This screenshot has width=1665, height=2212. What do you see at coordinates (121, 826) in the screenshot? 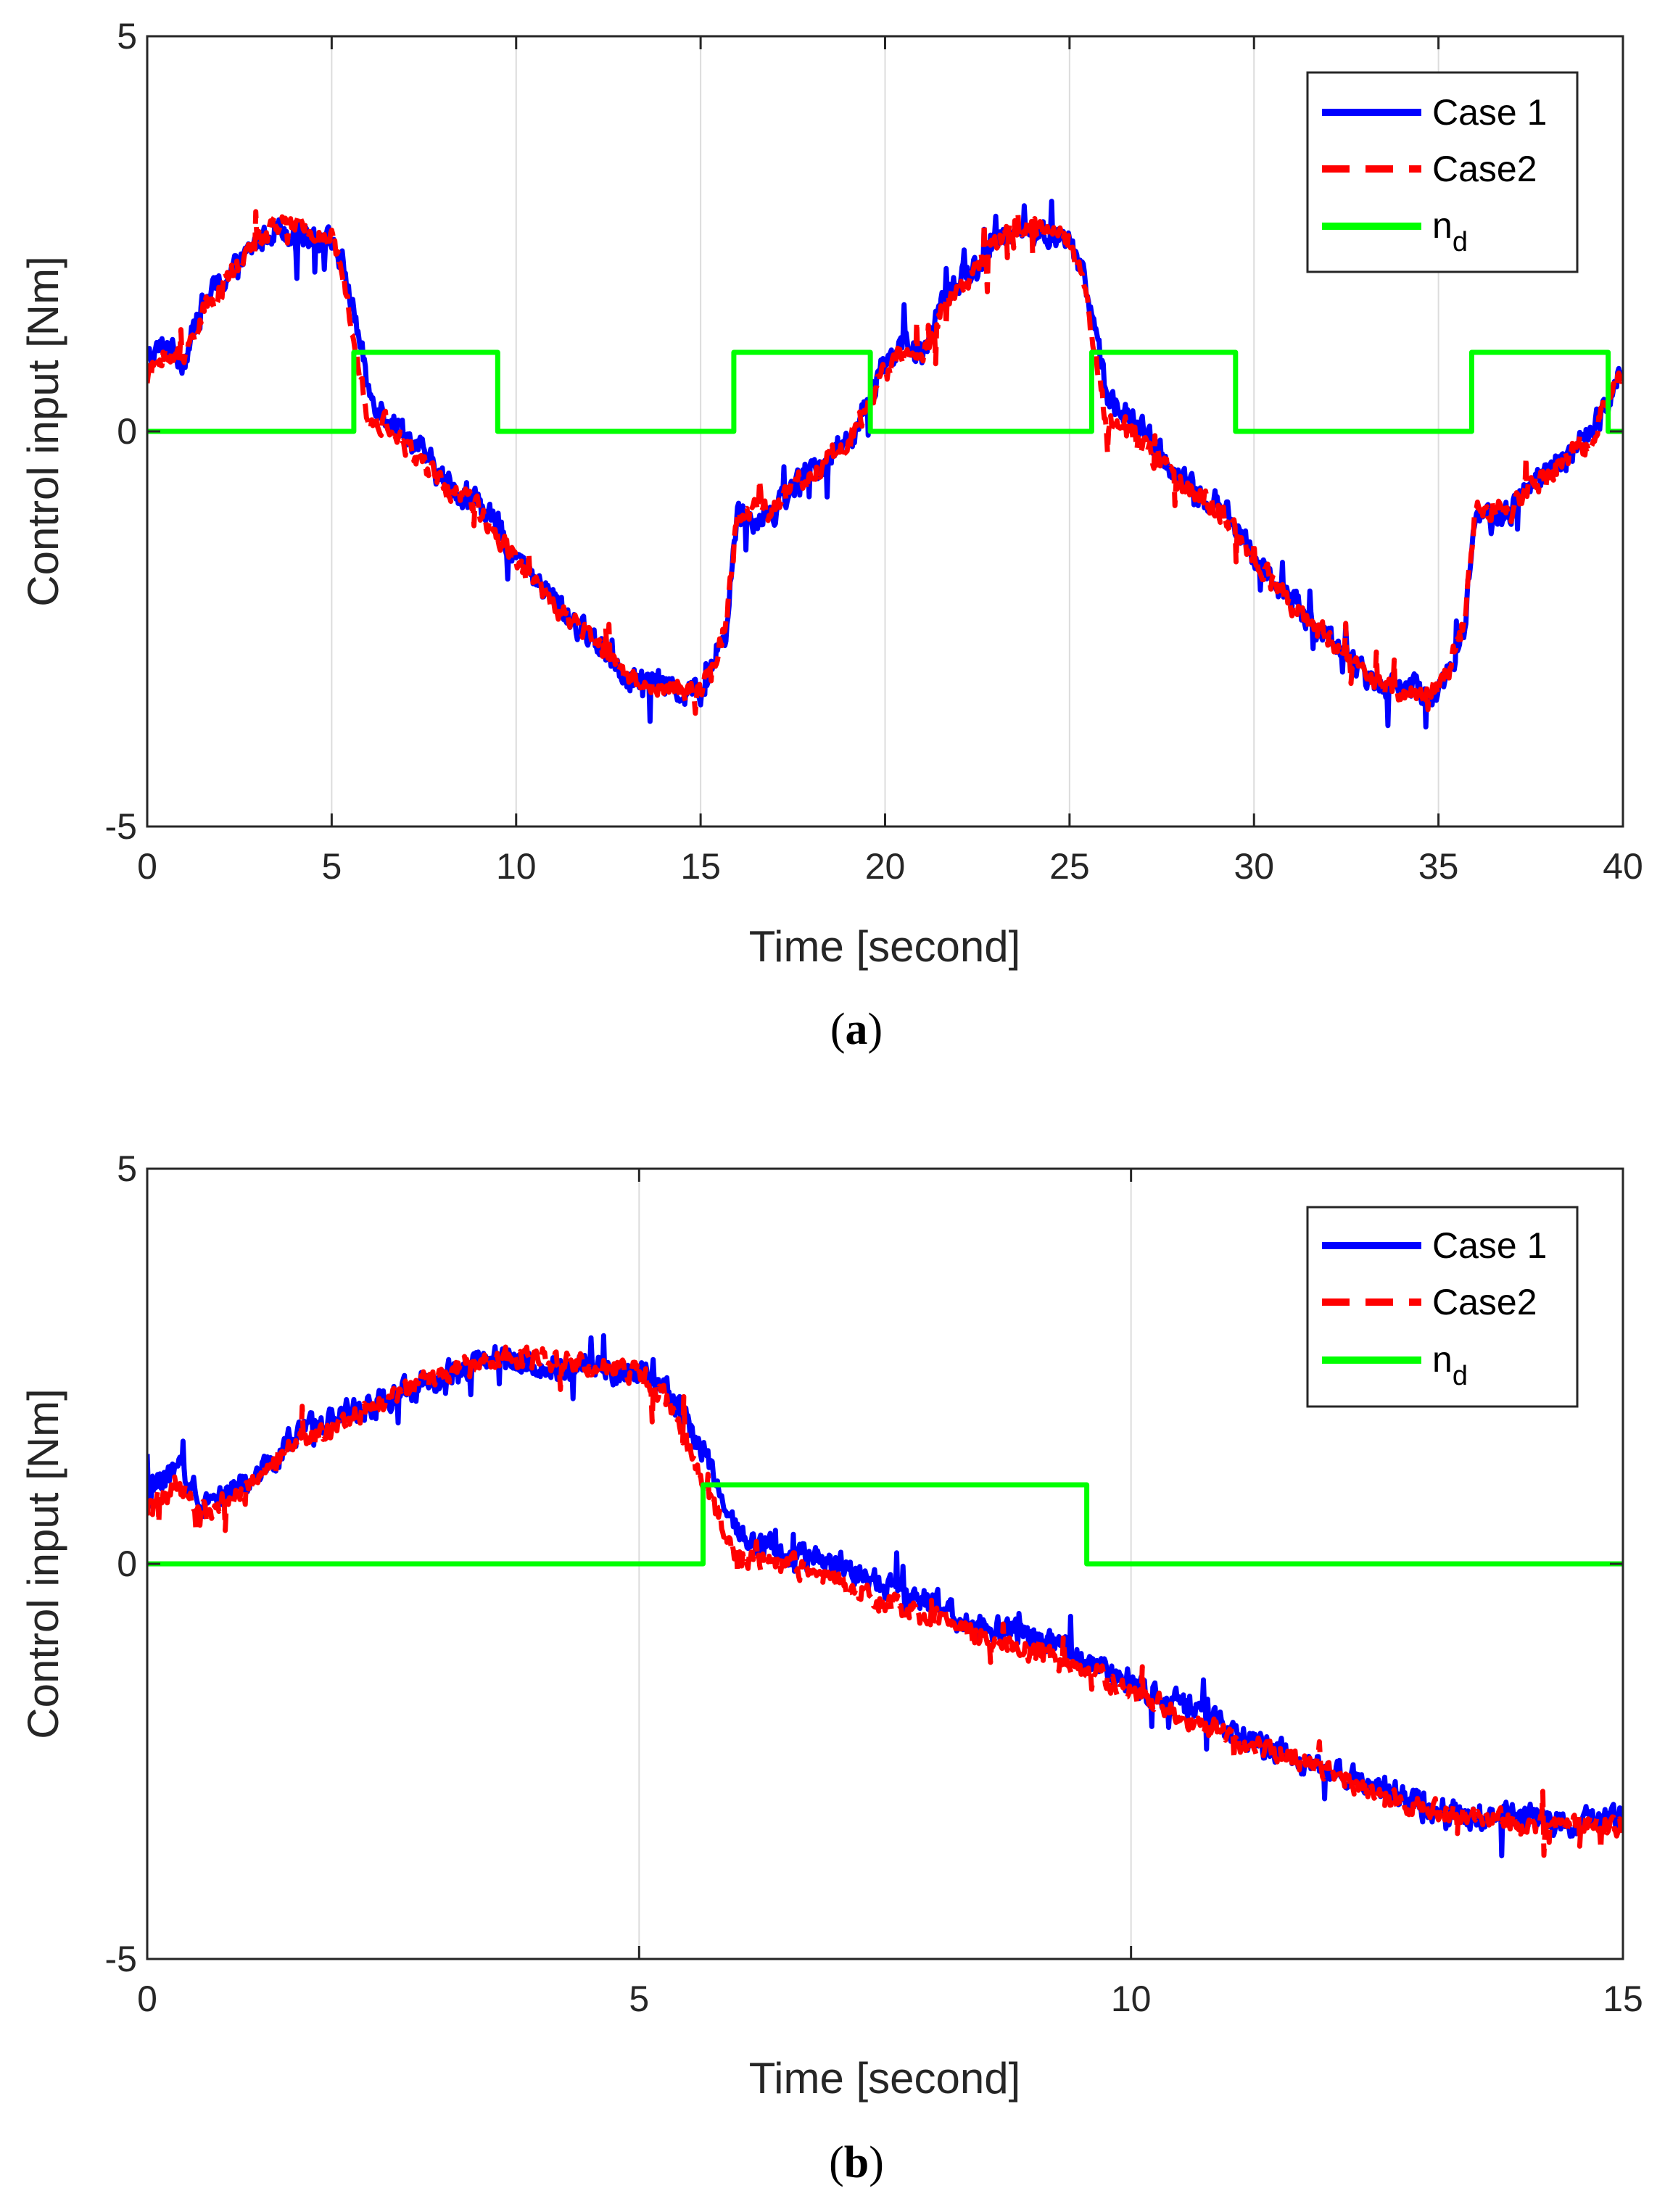
I see `y-tick-label-a-0: -5` at bounding box center [121, 826].